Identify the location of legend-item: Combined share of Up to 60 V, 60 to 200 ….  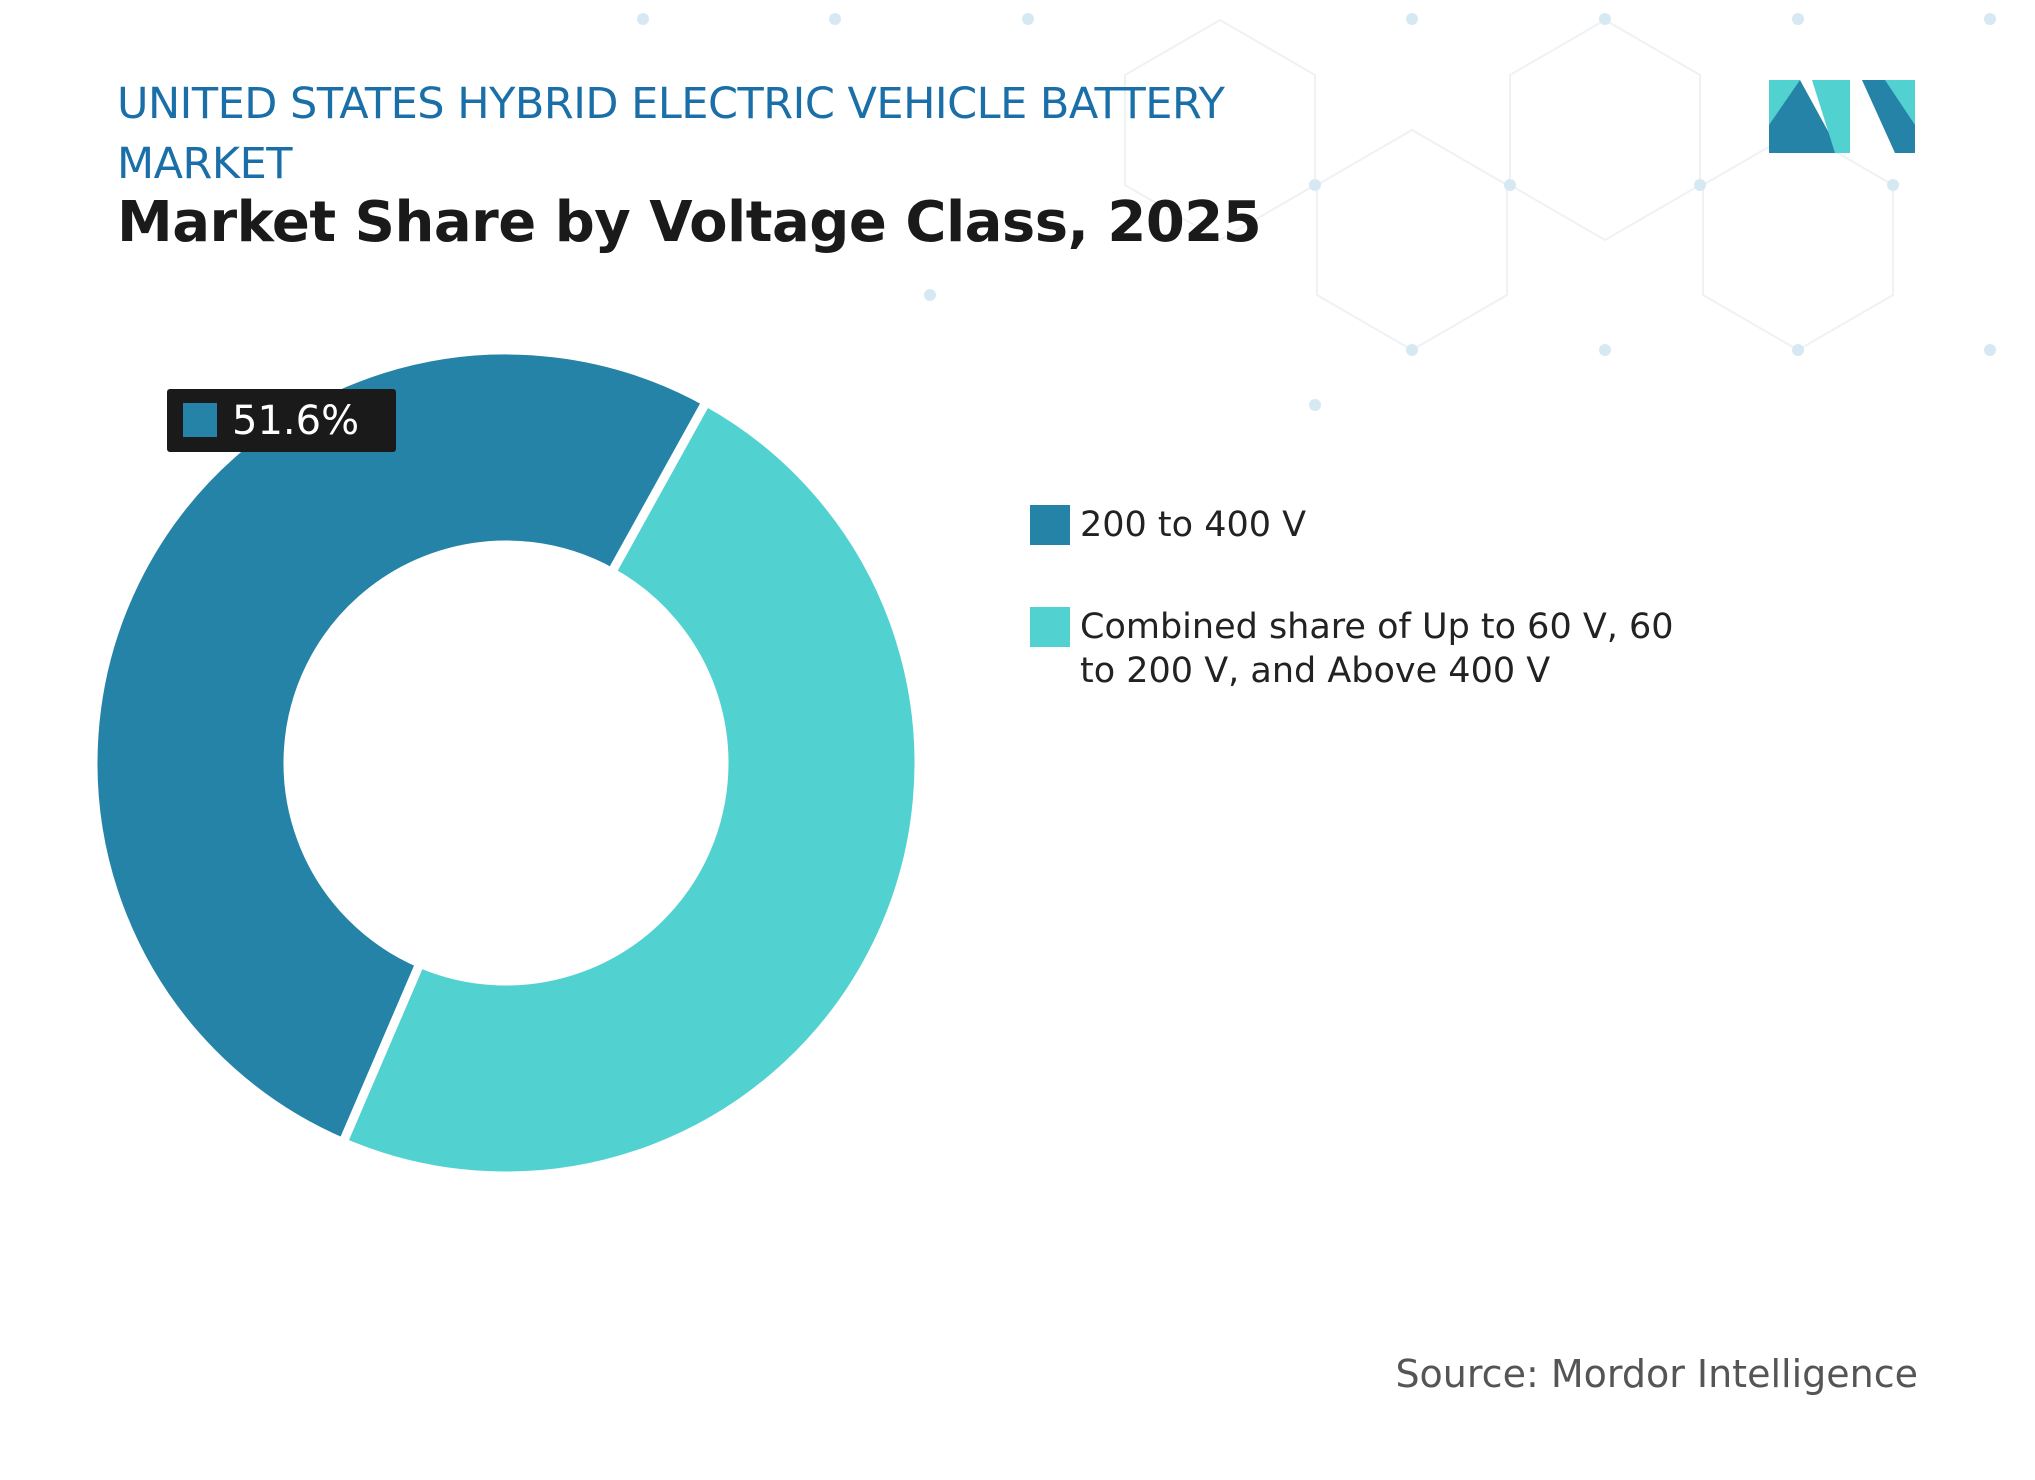
(1365, 649).